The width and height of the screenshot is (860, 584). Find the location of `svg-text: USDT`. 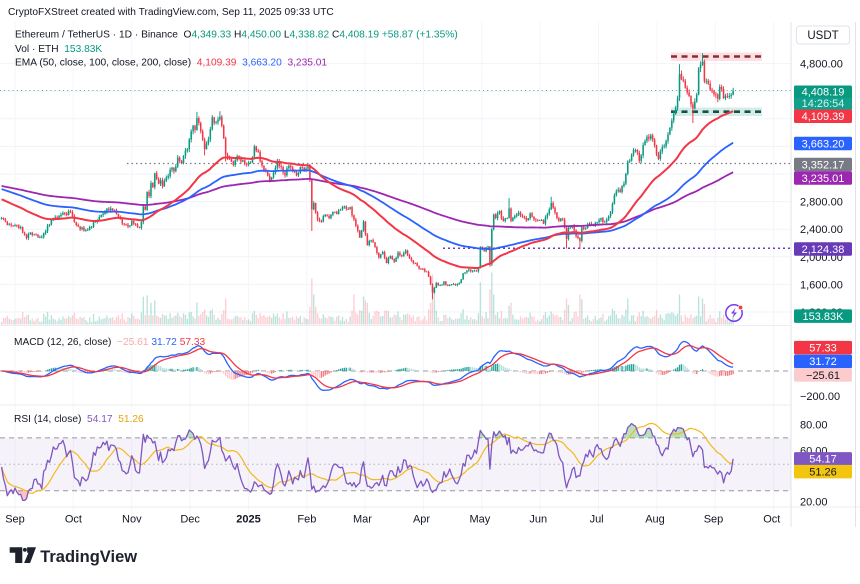

svg-text: USDT is located at coordinates (822, 36).